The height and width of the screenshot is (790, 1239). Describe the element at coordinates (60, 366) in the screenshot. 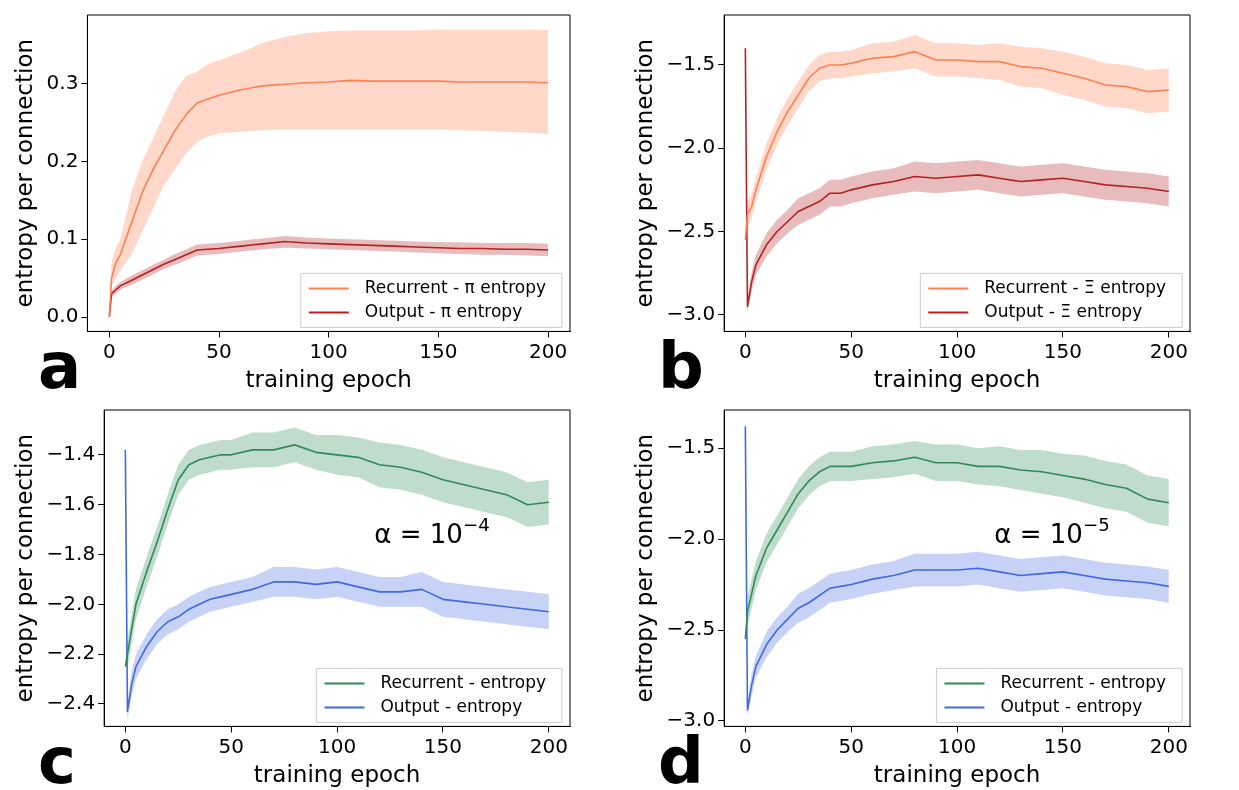

I see `text: a` at that location.